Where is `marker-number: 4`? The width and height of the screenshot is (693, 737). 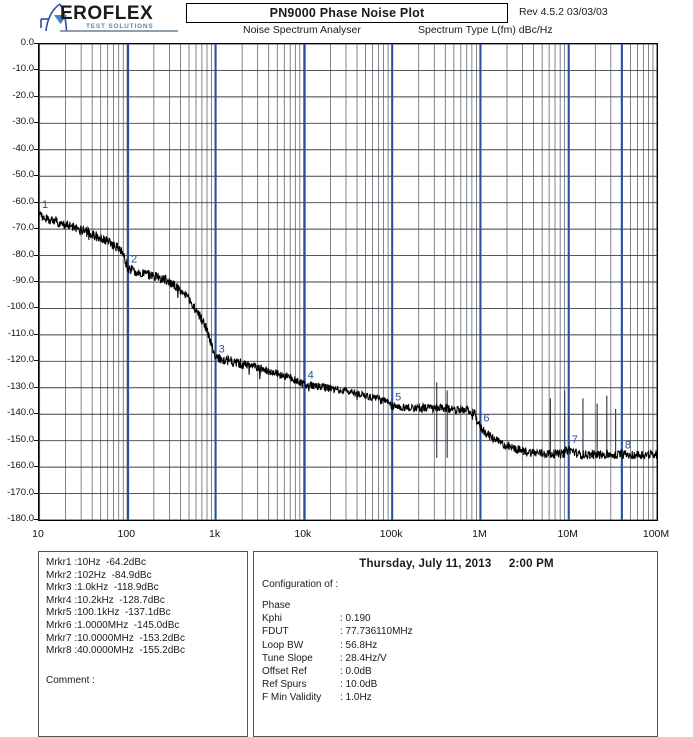 marker-number: 4 is located at coordinates (311, 375).